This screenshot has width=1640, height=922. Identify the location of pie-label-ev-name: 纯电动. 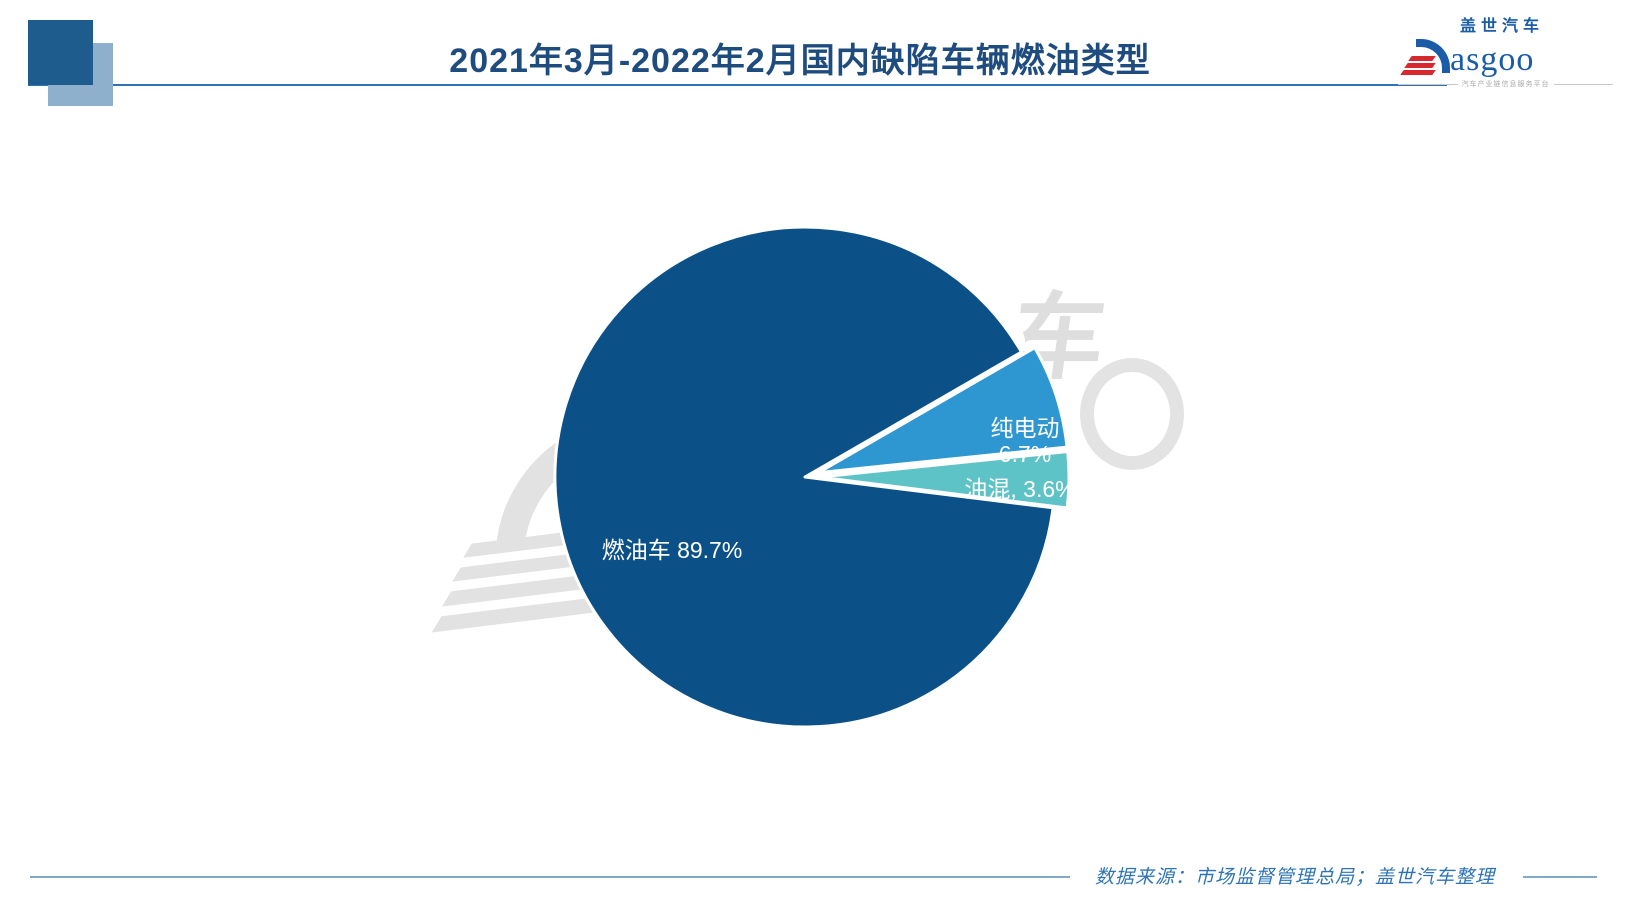
(1025, 428).